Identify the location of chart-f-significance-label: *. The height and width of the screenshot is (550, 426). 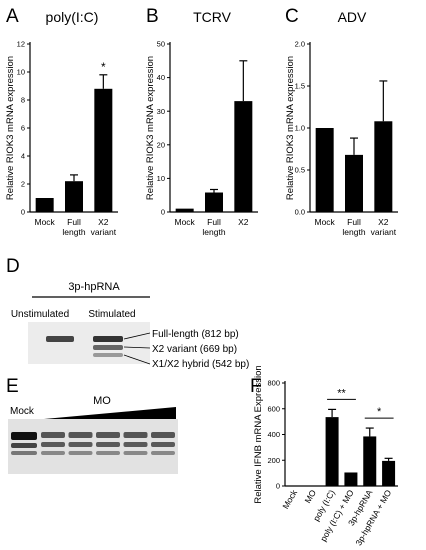
(379, 412).